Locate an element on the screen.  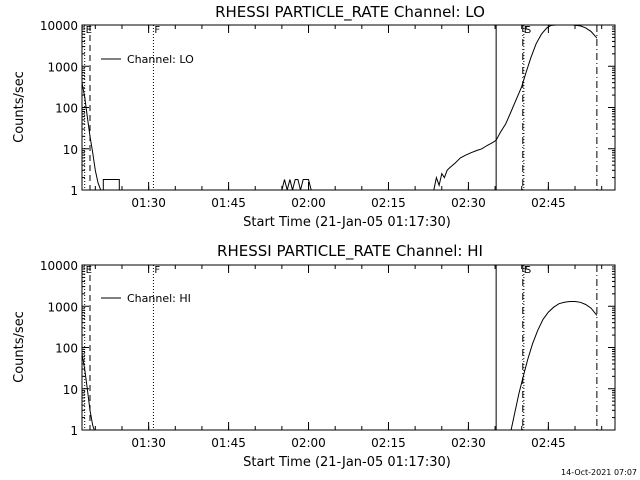
footer-timestamp: 14-Oct-2021 07:07 is located at coordinates (599, 472).